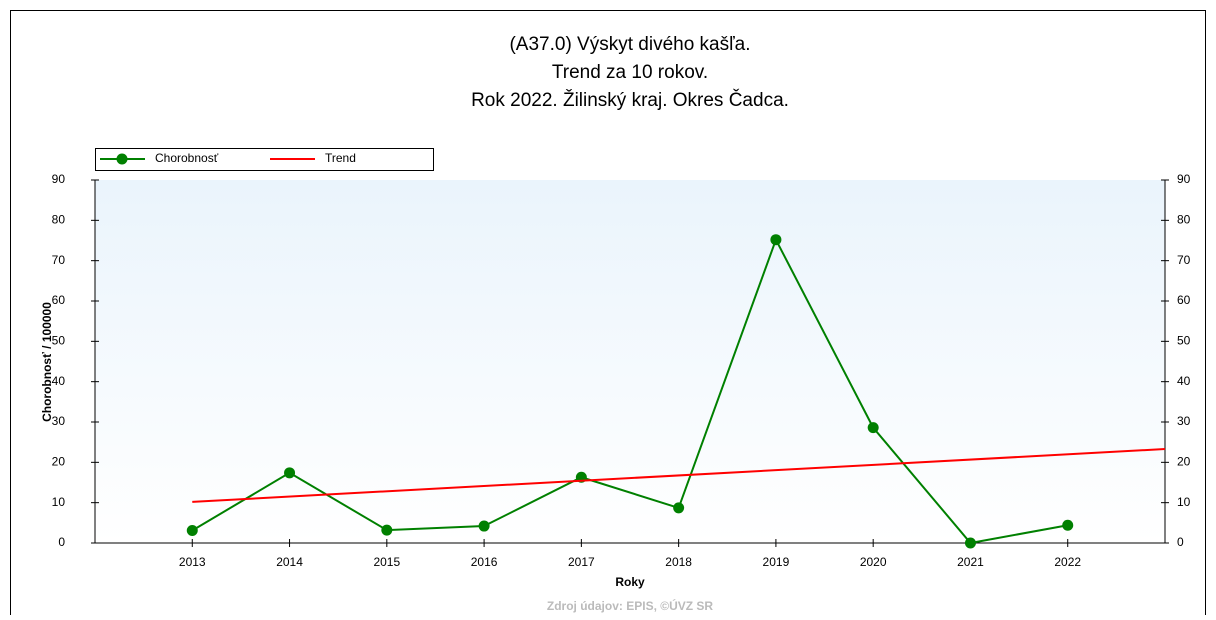  What do you see at coordinates (192, 562) in the screenshot?
I see `x-tick-label: 2013` at bounding box center [192, 562].